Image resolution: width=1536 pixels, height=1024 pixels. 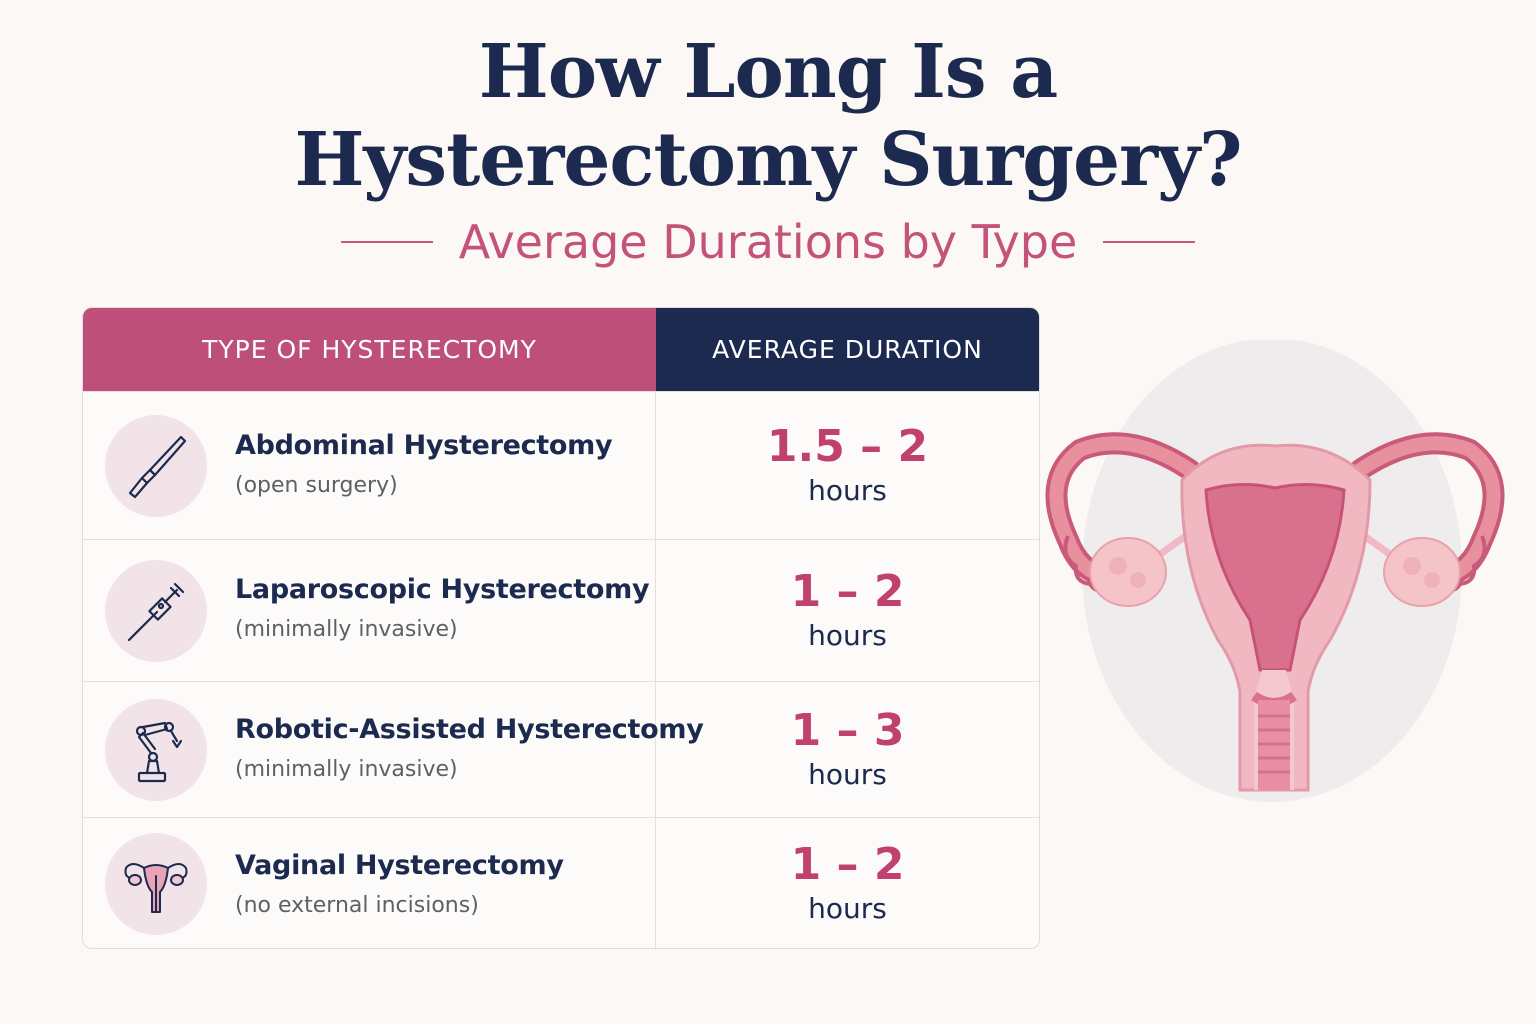 I want to click on table-header: TYPE OF HYSTERECTOMY AVERAGE DURATION, so click(x=561, y=349).